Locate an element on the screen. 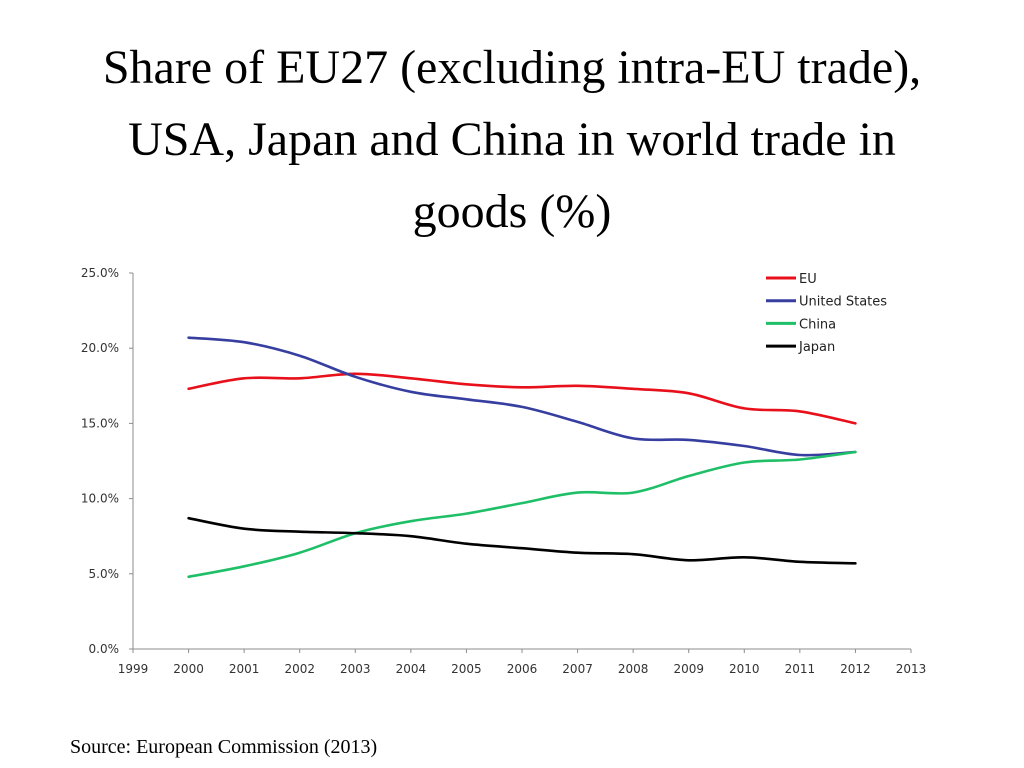 Image resolution: width=1024 pixels, height=768 pixels. series-line-china is located at coordinates (522, 514).